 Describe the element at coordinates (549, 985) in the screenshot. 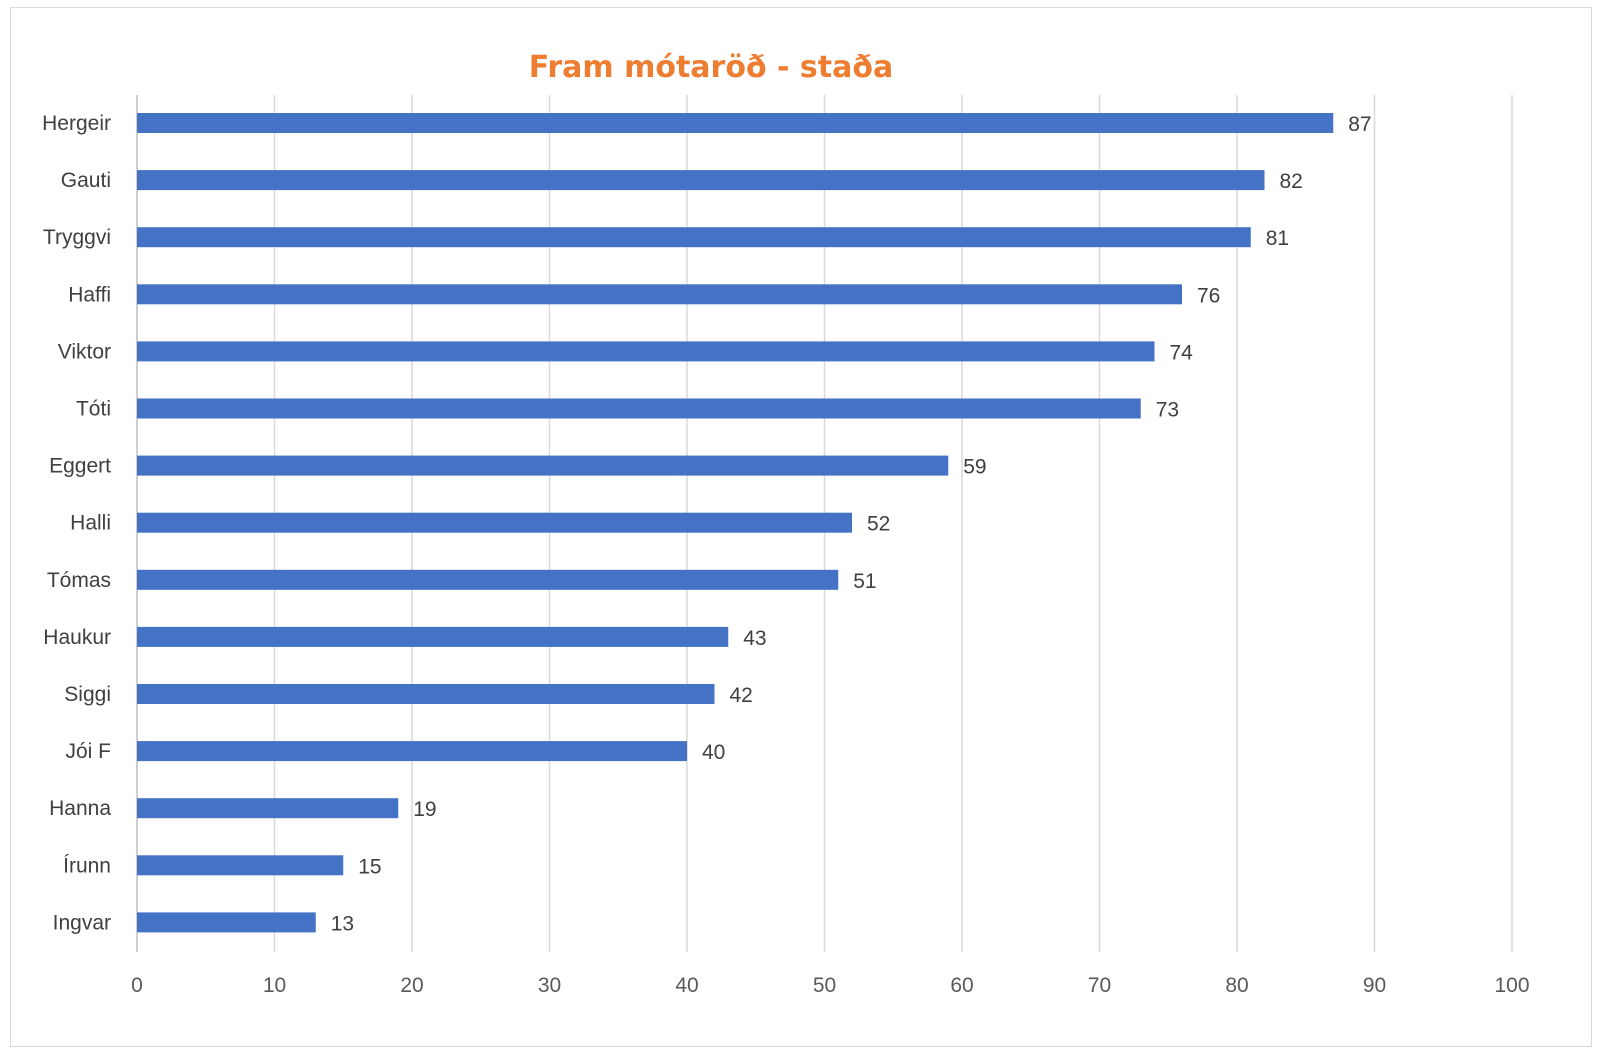

I see `x-tick-label: 30` at that location.